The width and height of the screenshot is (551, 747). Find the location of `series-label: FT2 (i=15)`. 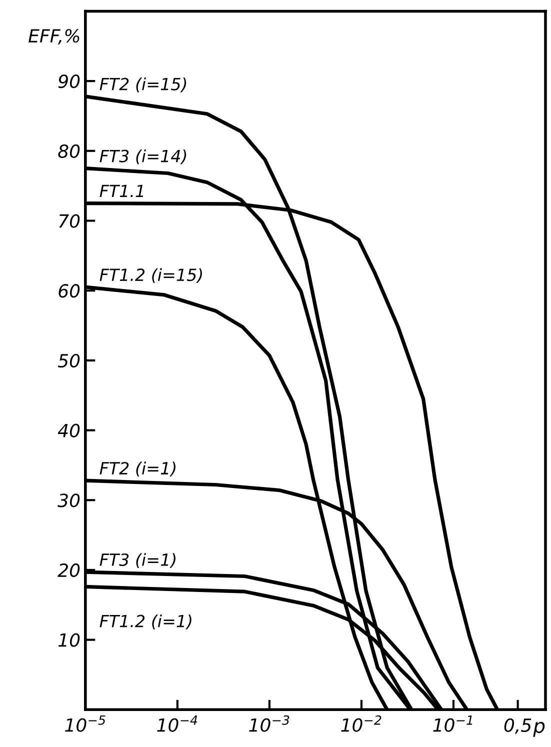

series-label: FT2 (i=15) is located at coordinates (143, 85).